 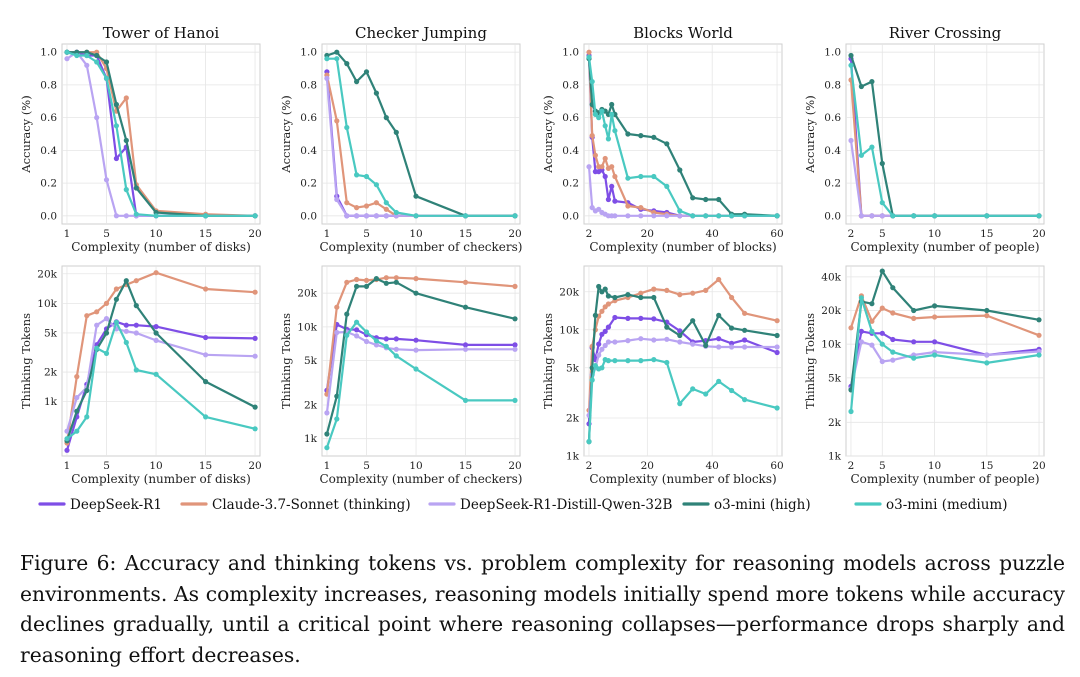 I want to click on legend-item-deepseek-r1: DeepSeek-R1, so click(x=100, y=505).